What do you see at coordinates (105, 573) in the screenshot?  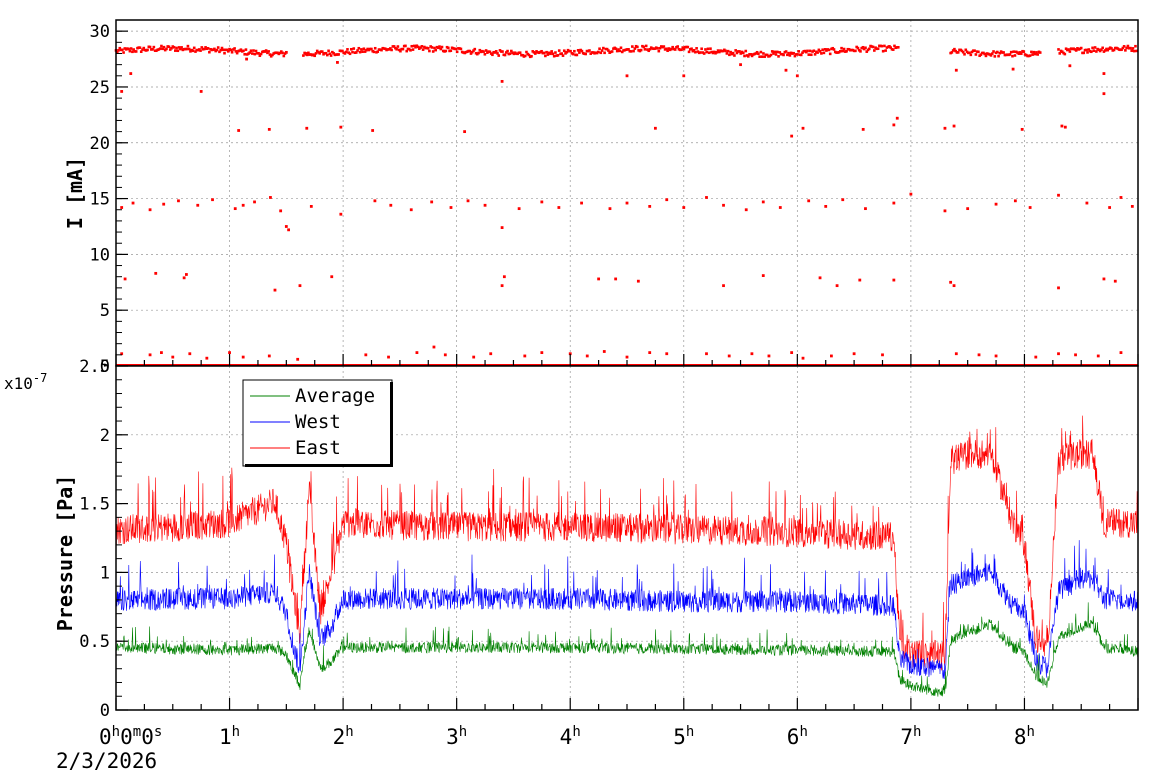 I see `y-tick-label: 1` at bounding box center [105, 573].